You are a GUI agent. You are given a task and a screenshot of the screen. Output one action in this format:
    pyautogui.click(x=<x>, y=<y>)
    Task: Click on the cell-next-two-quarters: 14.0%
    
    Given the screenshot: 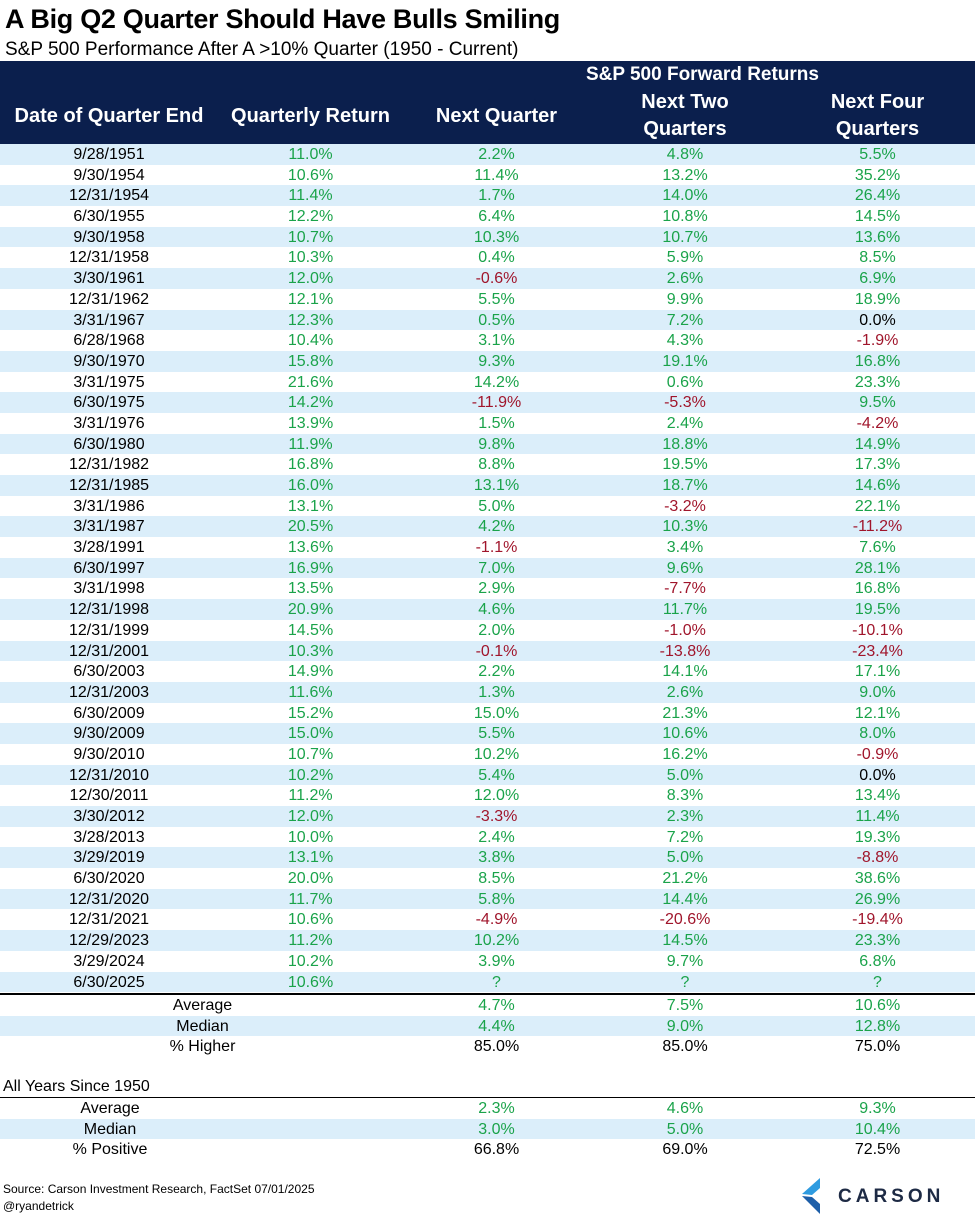 What is the action you would take?
    pyautogui.click(x=685, y=196)
    